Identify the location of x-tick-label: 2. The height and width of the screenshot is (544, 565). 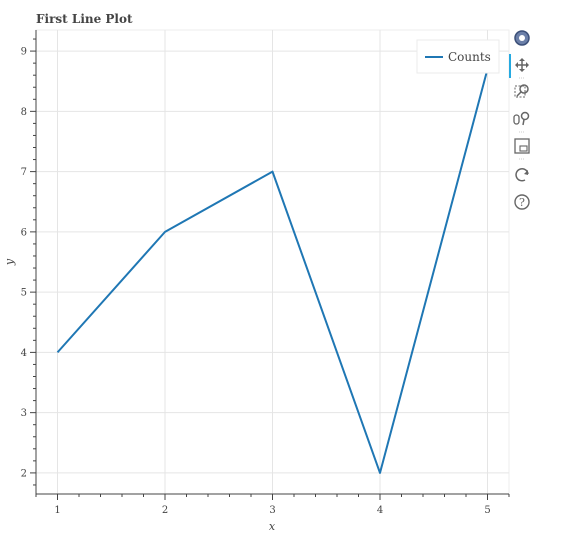
(165, 510).